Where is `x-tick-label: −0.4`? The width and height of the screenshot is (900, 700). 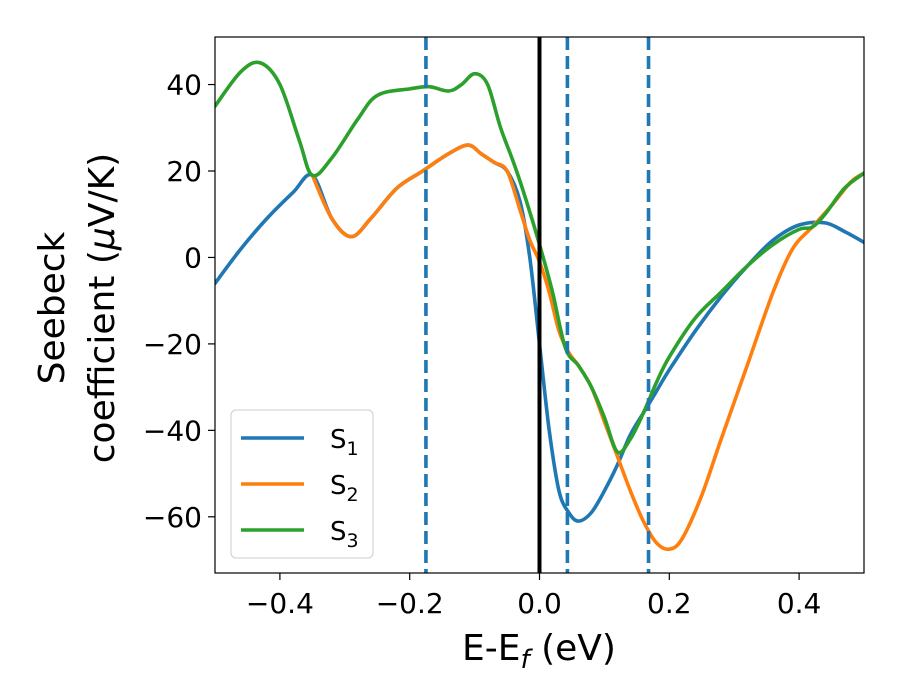
x-tick-label: −0.4 is located at coordinates (280, 603).